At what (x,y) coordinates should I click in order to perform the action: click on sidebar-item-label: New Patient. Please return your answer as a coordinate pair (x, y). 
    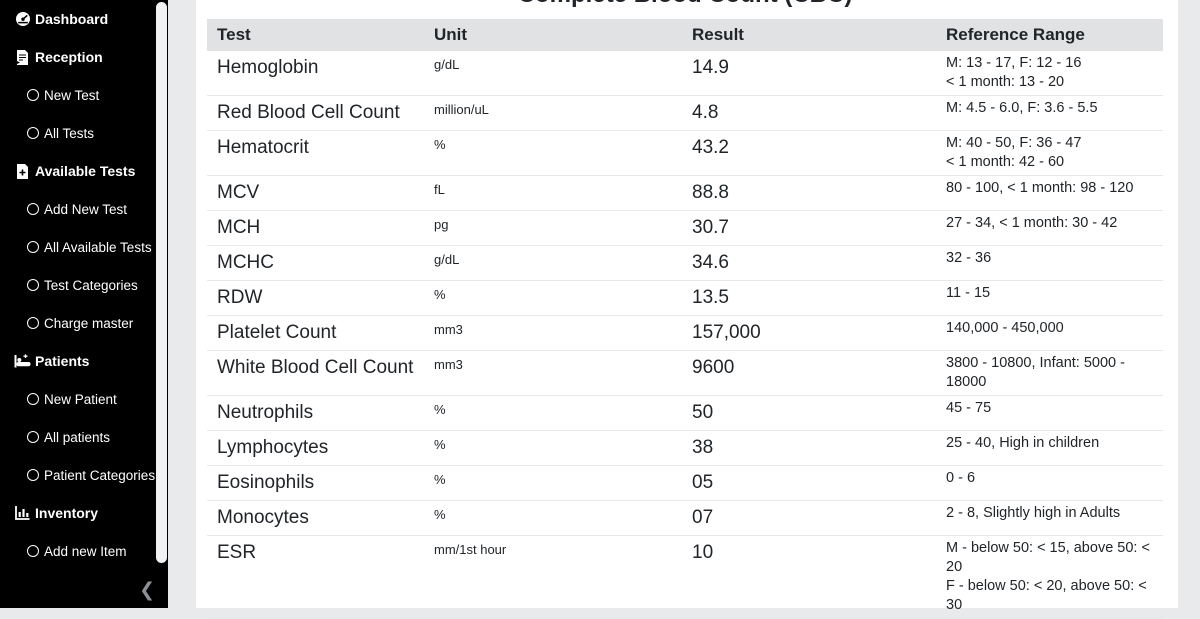
    Looking at the image, I should click on (80, 399).